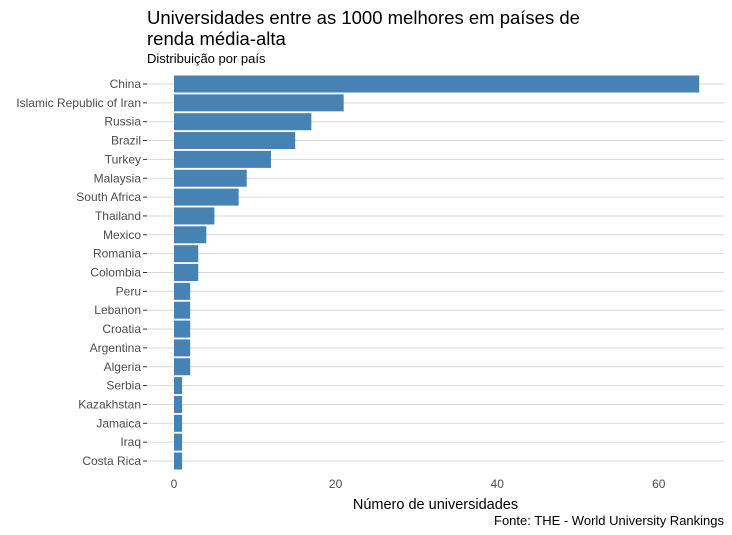 This screenshot has height=535, width=732. I want to click on y-tick-label: Peru, so click(128, 291).